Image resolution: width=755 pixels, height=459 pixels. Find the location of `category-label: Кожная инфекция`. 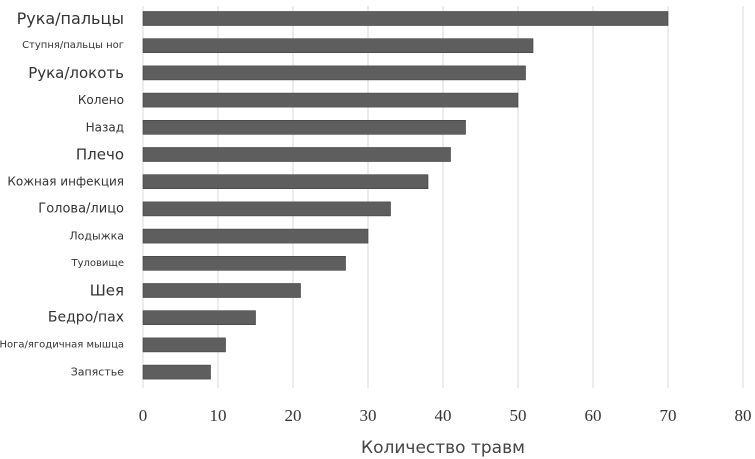

category-label: Кожная инфекция is located at coordinates (65, 182).